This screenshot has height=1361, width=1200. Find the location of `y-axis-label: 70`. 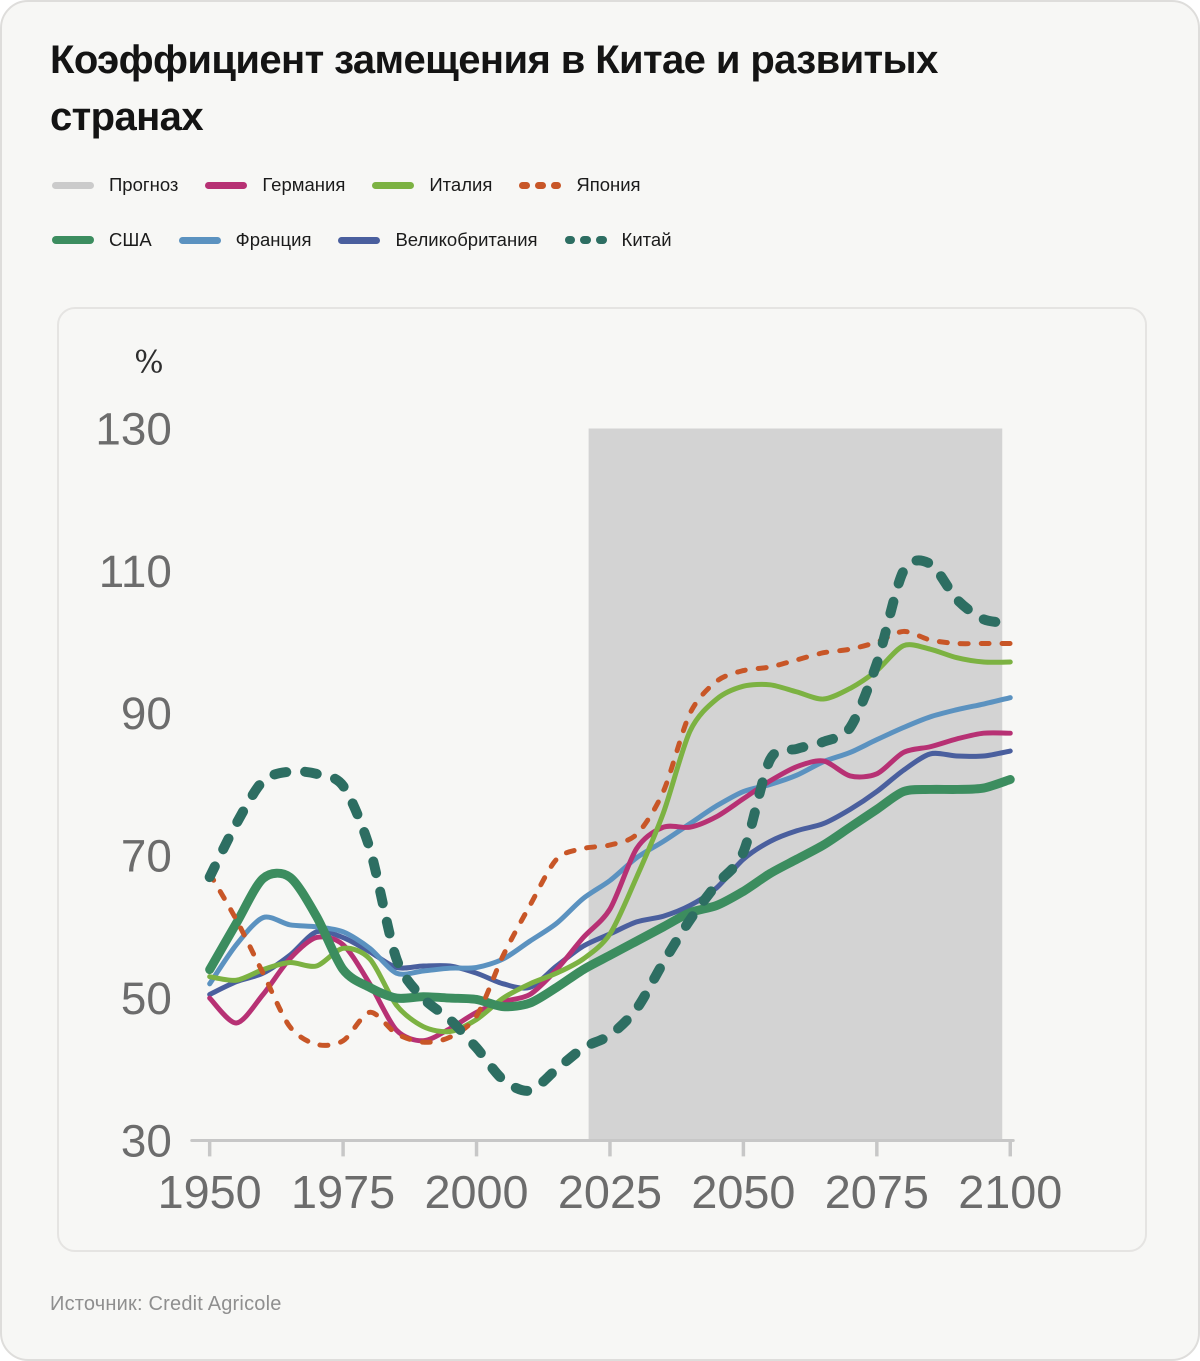

y-axis-label: 70 is located at coordinates (146, 856).